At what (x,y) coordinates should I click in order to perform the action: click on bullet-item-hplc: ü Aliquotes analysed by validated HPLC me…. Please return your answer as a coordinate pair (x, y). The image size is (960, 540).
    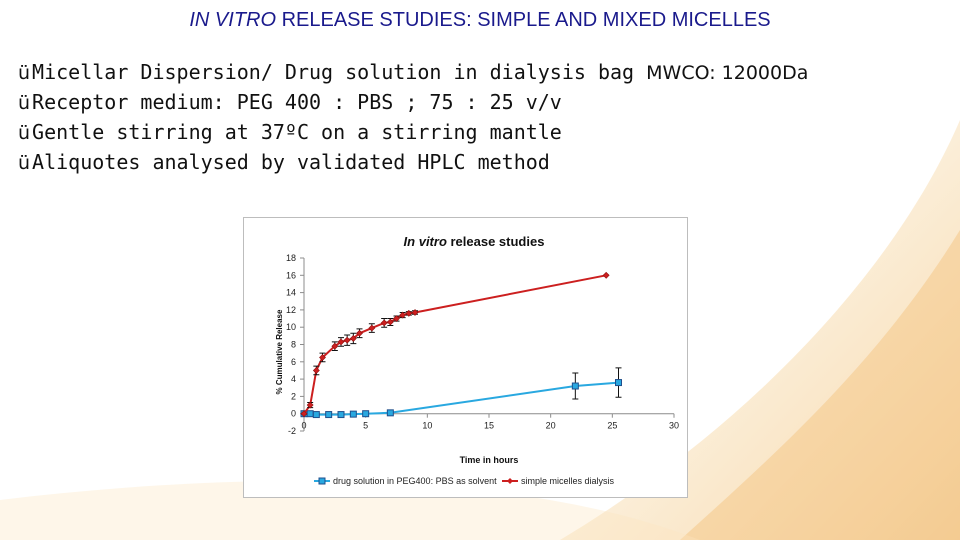
    Looking at the image, I should click on (413, 163).